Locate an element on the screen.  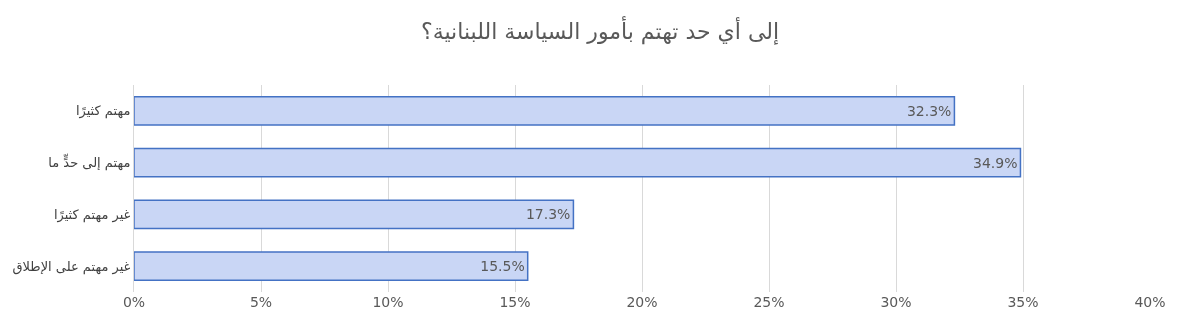
y-tick-label: مهتم كثيرًا is located at coordinates (103, 111).